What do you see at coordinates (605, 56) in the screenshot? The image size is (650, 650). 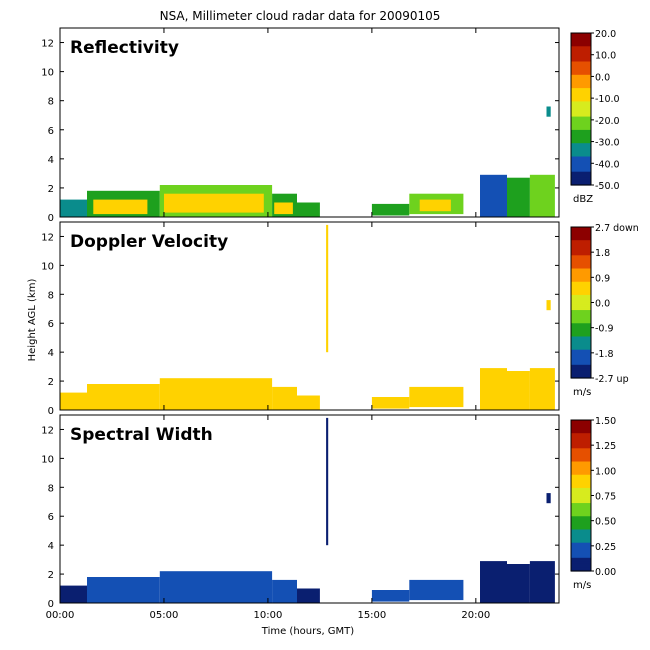 I see `colorbar-tick-label: 10.0` at bounding box center [605, 56].